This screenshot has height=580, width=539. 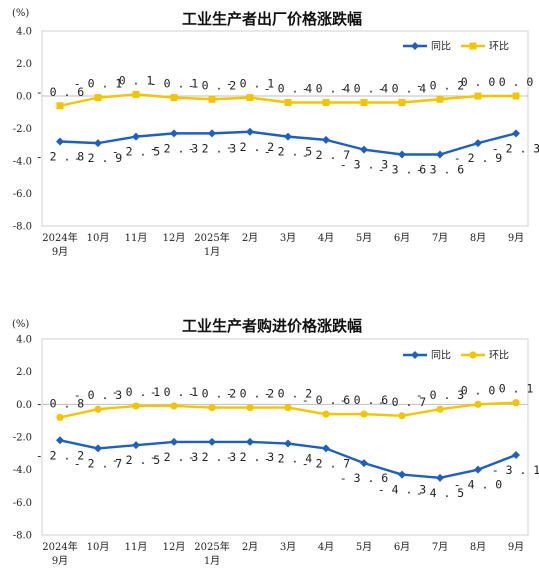 I want to click on data-label: - 2 . 5, so click(x=136, y=460).